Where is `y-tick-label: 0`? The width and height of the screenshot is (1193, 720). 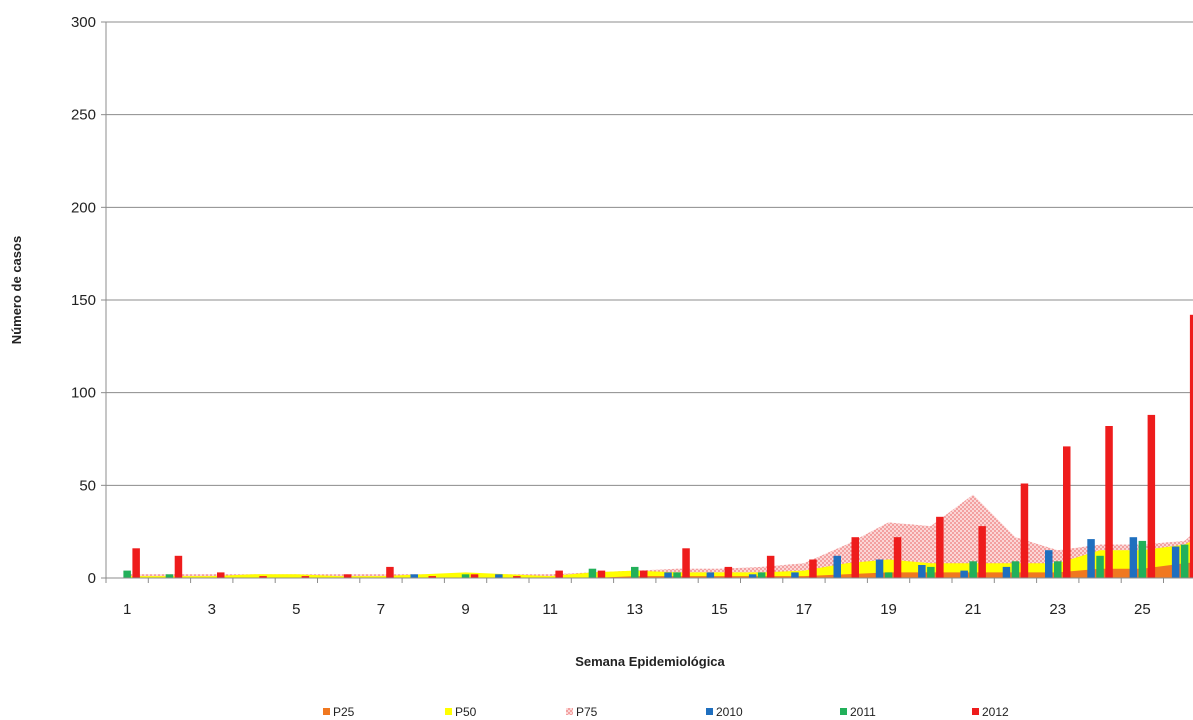 y-tick-label: 0 is located at coordinates (92, 578).